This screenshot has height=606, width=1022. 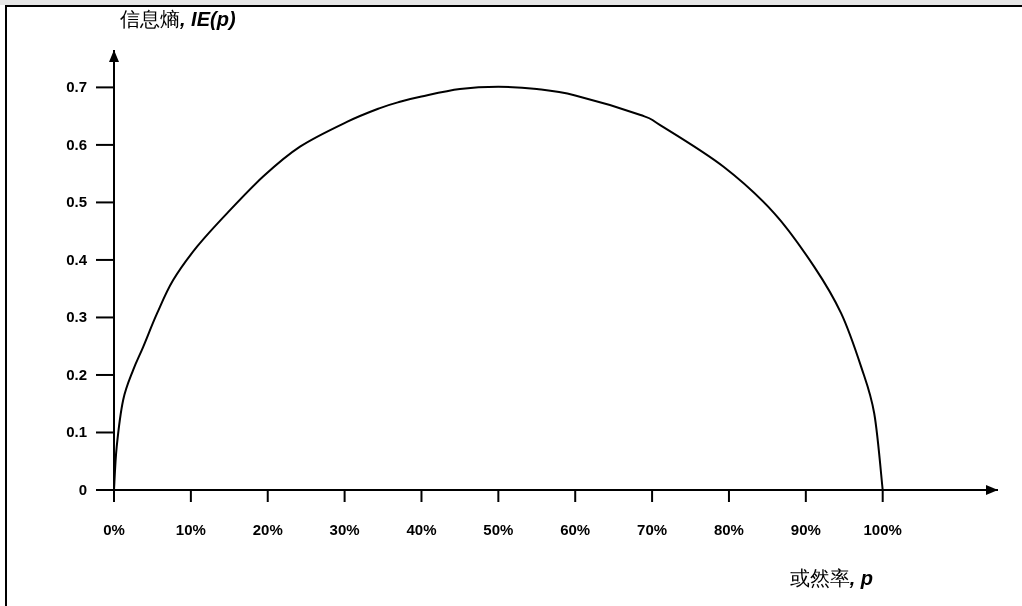 What do you see at coordinates (114, 529) in the screenshot?
I see `x-tick-label: 0%` at bounding box center [114, 529].